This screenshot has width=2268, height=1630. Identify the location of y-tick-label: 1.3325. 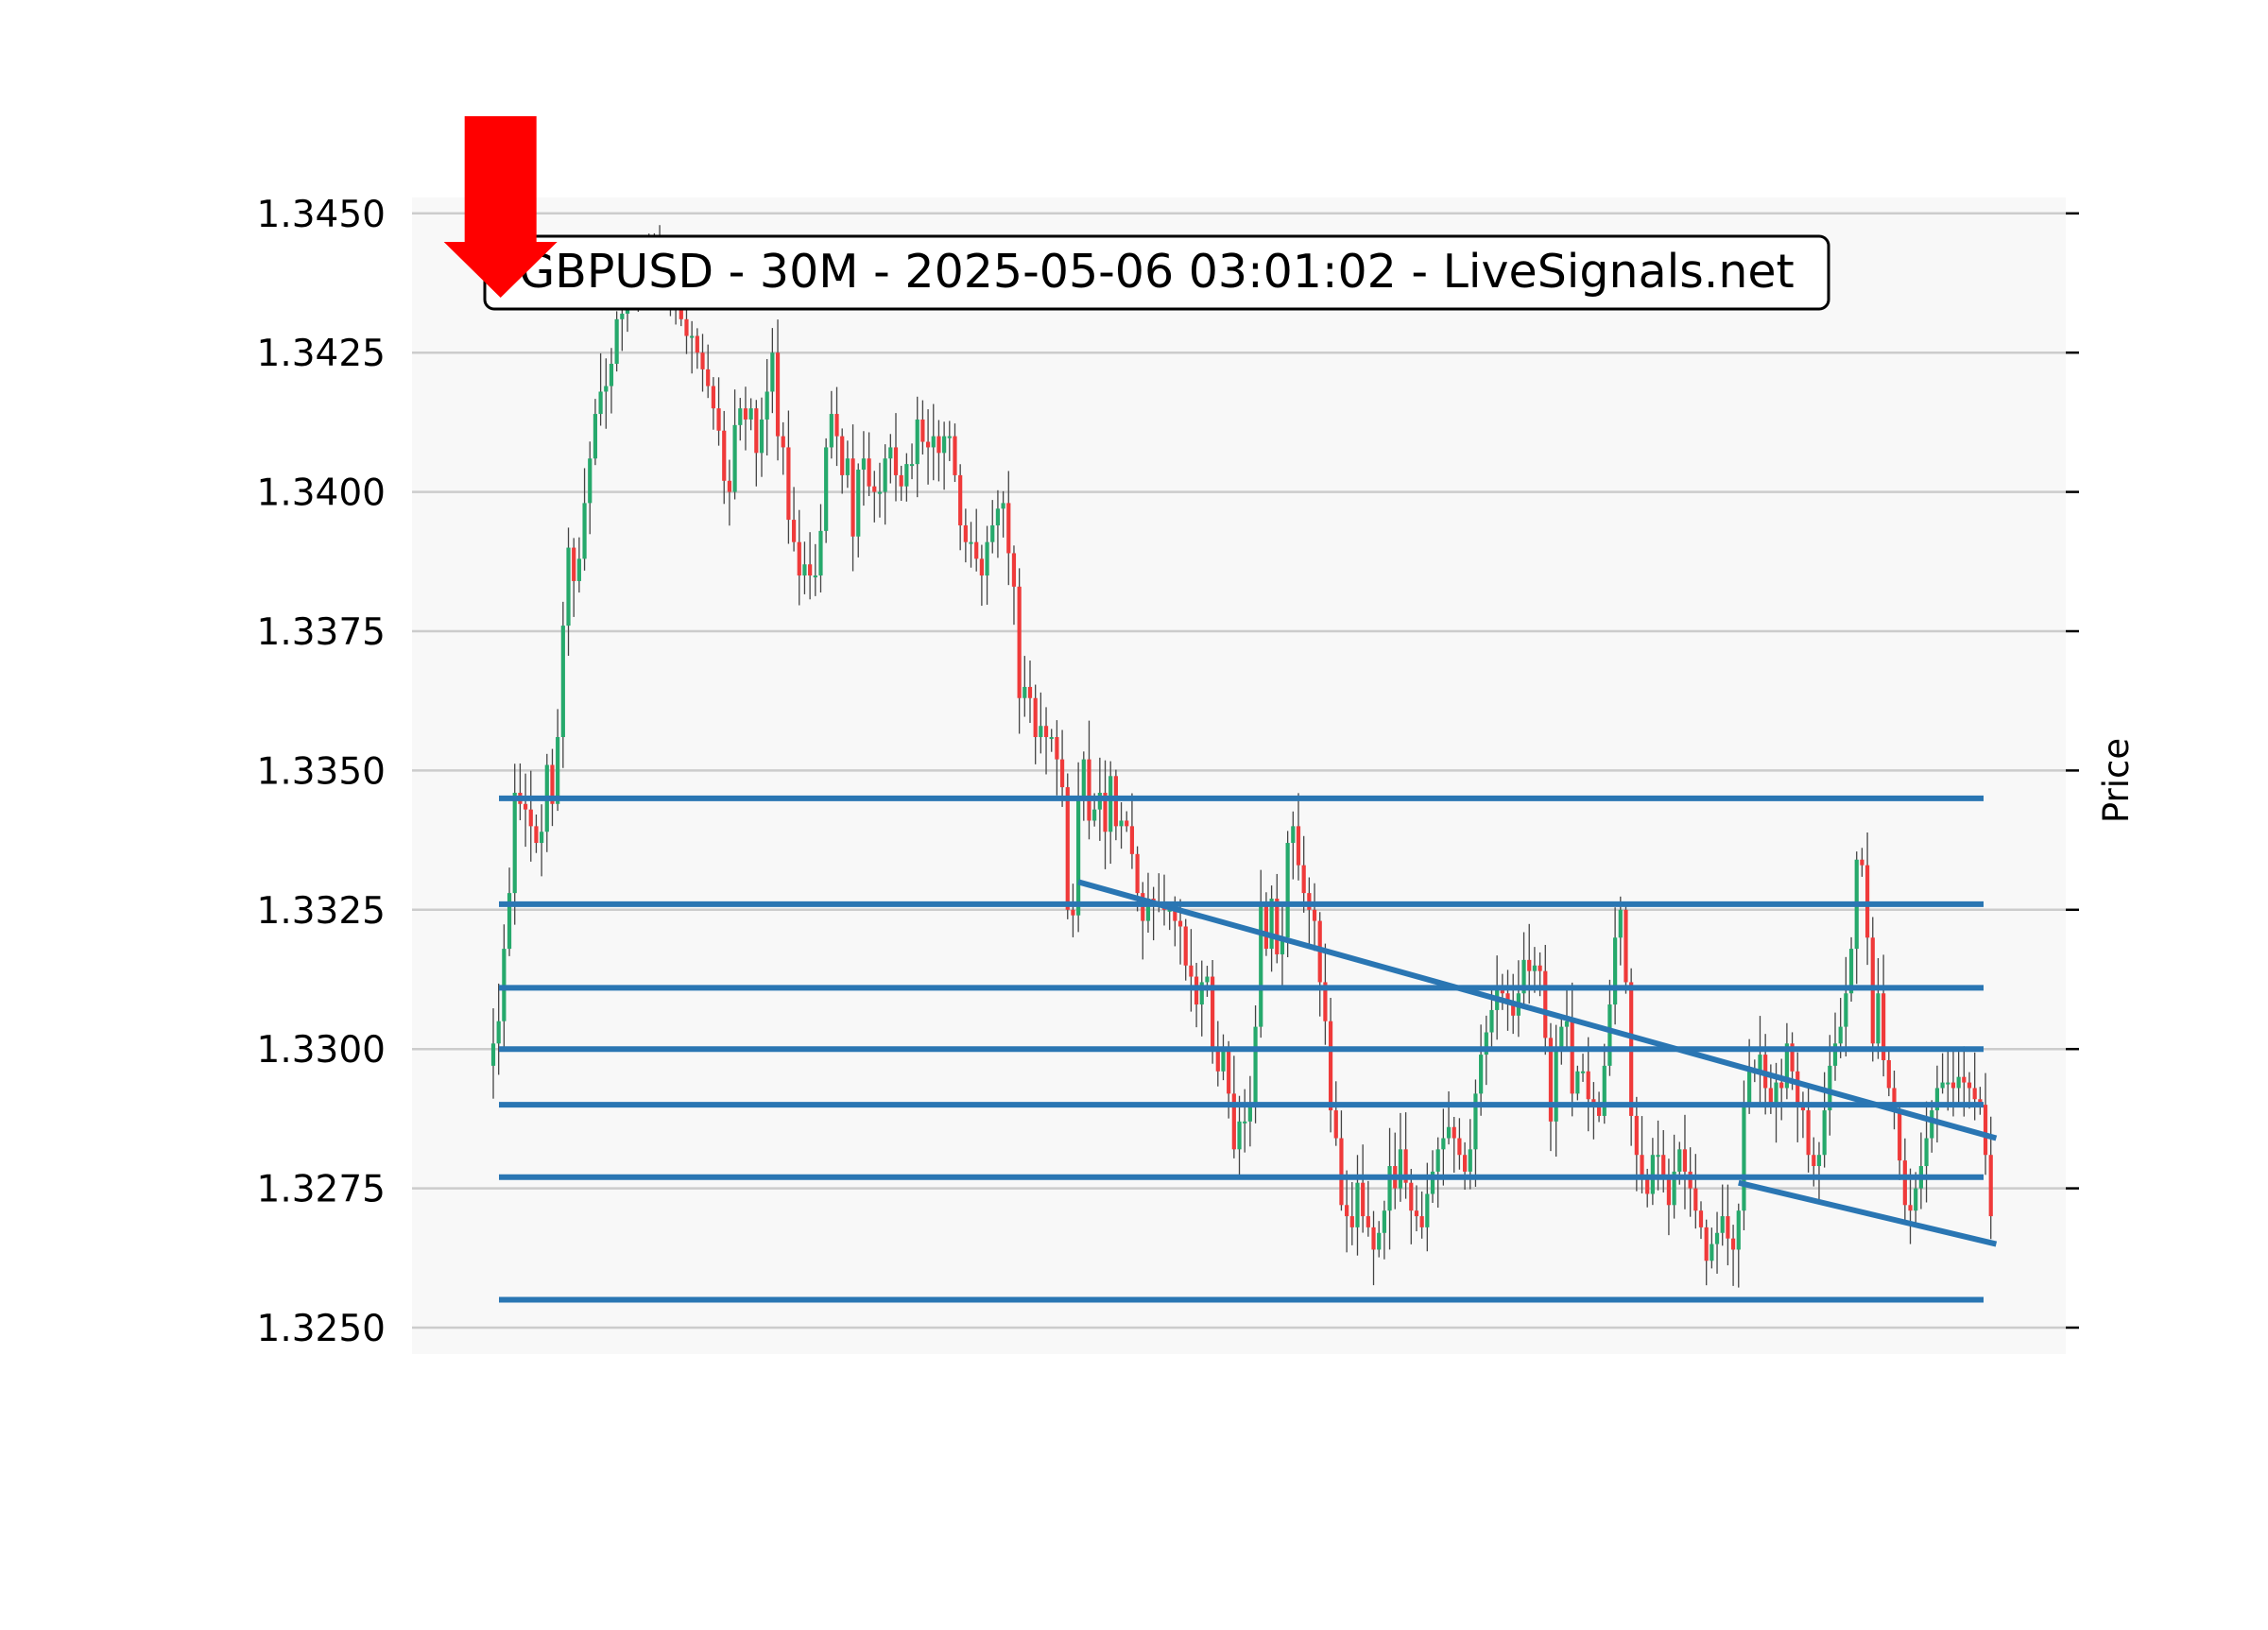
(321, 912).